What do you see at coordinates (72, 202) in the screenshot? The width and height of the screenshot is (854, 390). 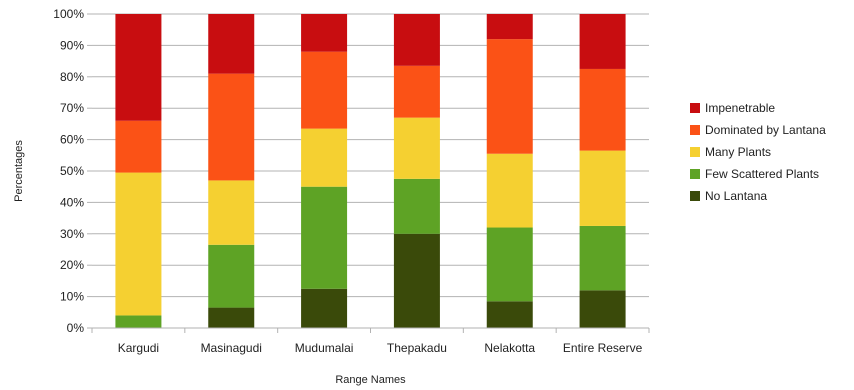 I see `y-tick-label: 40%` at bounding box center [72, 202].